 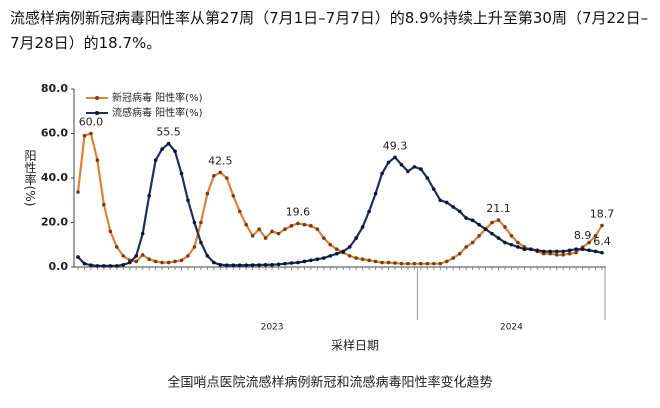 What do you see at coordinates (602, 213) in the screenshot?
I see `data-label: 18.7` at bounding box center [602, 213].